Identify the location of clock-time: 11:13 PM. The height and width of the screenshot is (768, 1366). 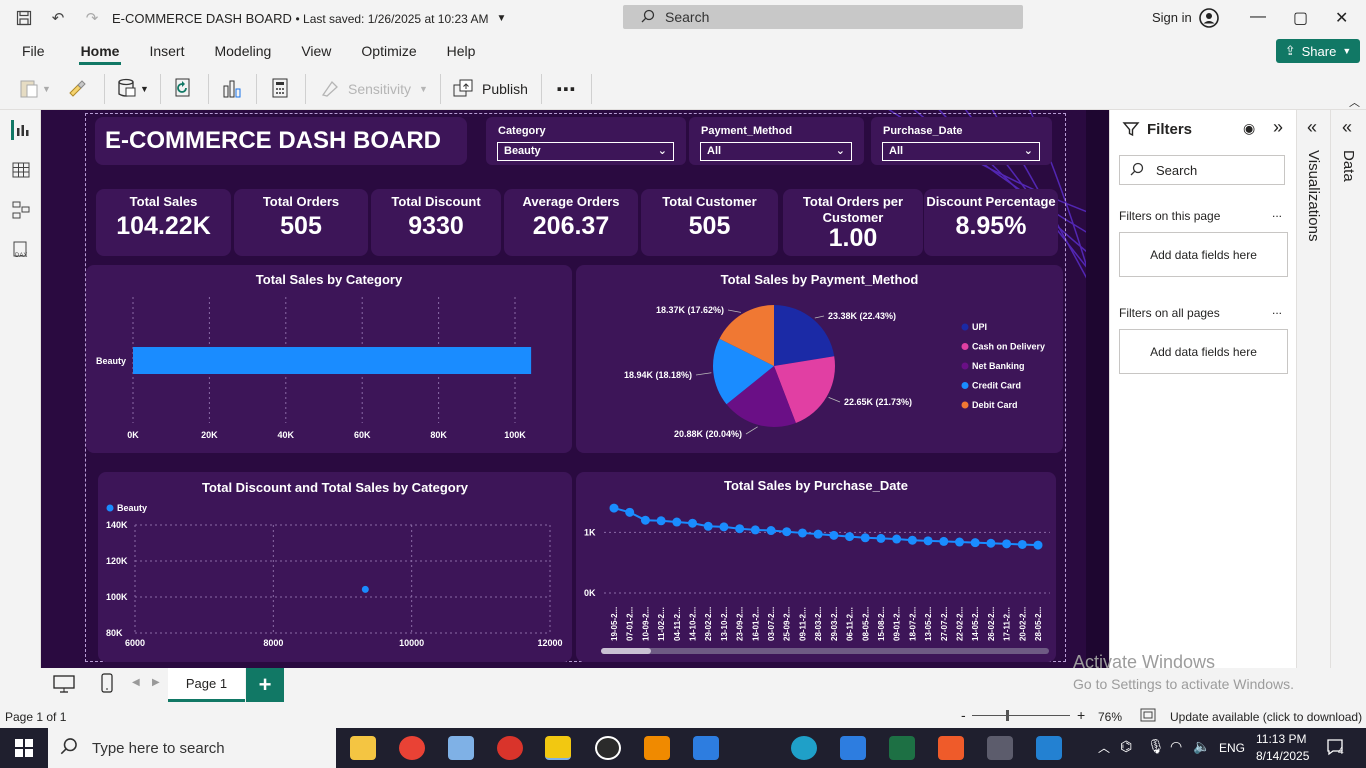
(1281, 739).